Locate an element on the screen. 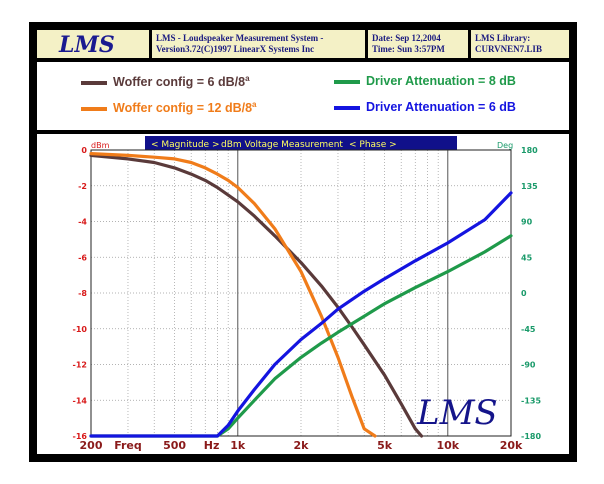 This screenshot has height=484, width=604. legend-label: Driver Attenuation = 6 dB is located at coordinates (441, 107).